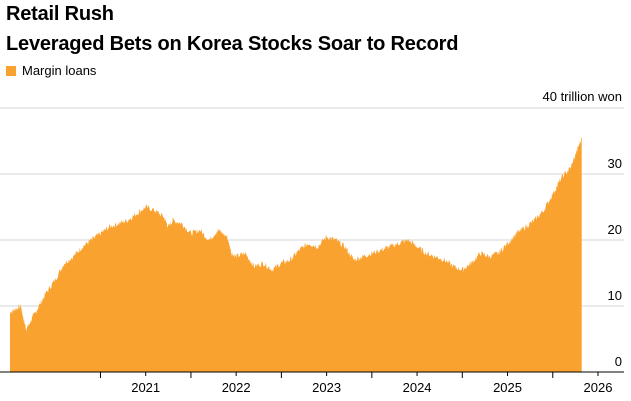 The width and height of the screenshot is (631, 401). What do you see at coordinates (615, 163) in the screenshot?
I see `y-tick-label: 30` at bounding box center [615, 163].